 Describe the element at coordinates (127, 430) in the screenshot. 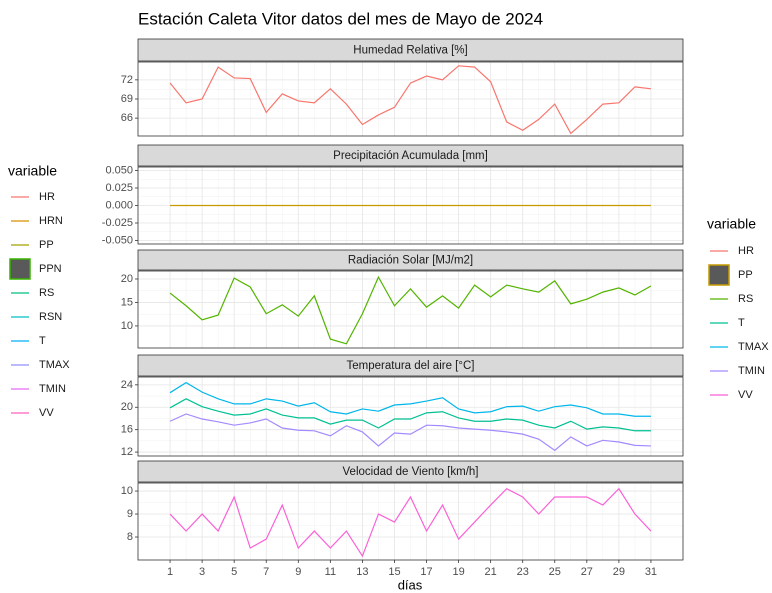

I see `y-tick-label: 16` at that location.